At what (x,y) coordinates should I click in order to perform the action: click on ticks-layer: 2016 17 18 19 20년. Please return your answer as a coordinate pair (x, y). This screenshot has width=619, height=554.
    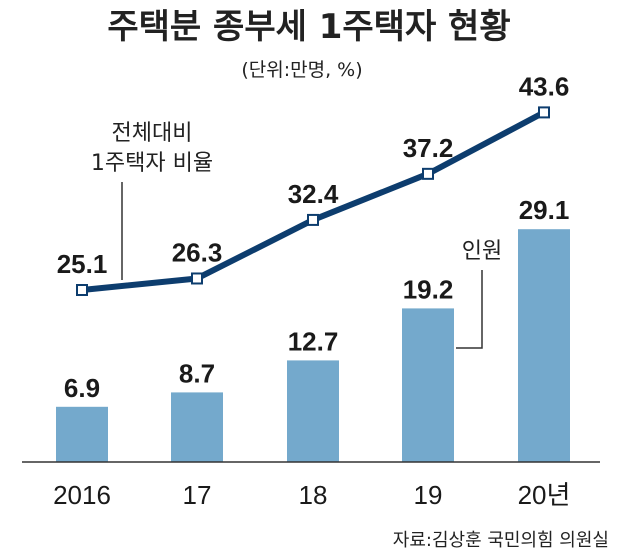
    Looking at the image, I should click on (311, 495).